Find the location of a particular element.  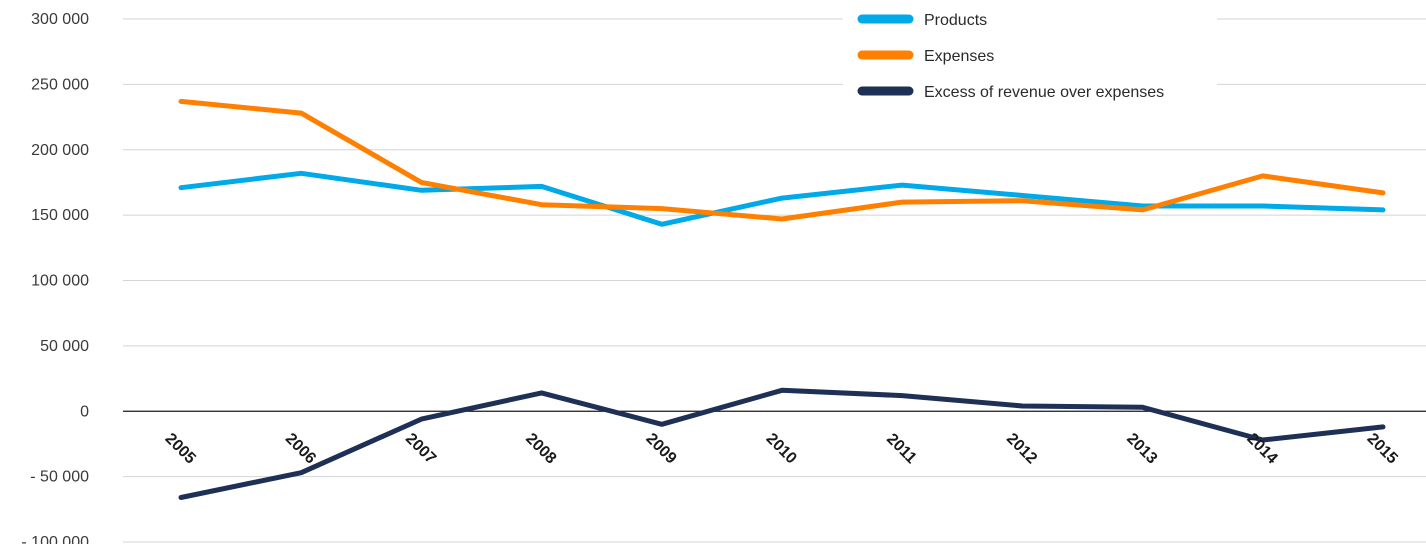

x-tick-label: 2009 is located at coordinates (660, 448).